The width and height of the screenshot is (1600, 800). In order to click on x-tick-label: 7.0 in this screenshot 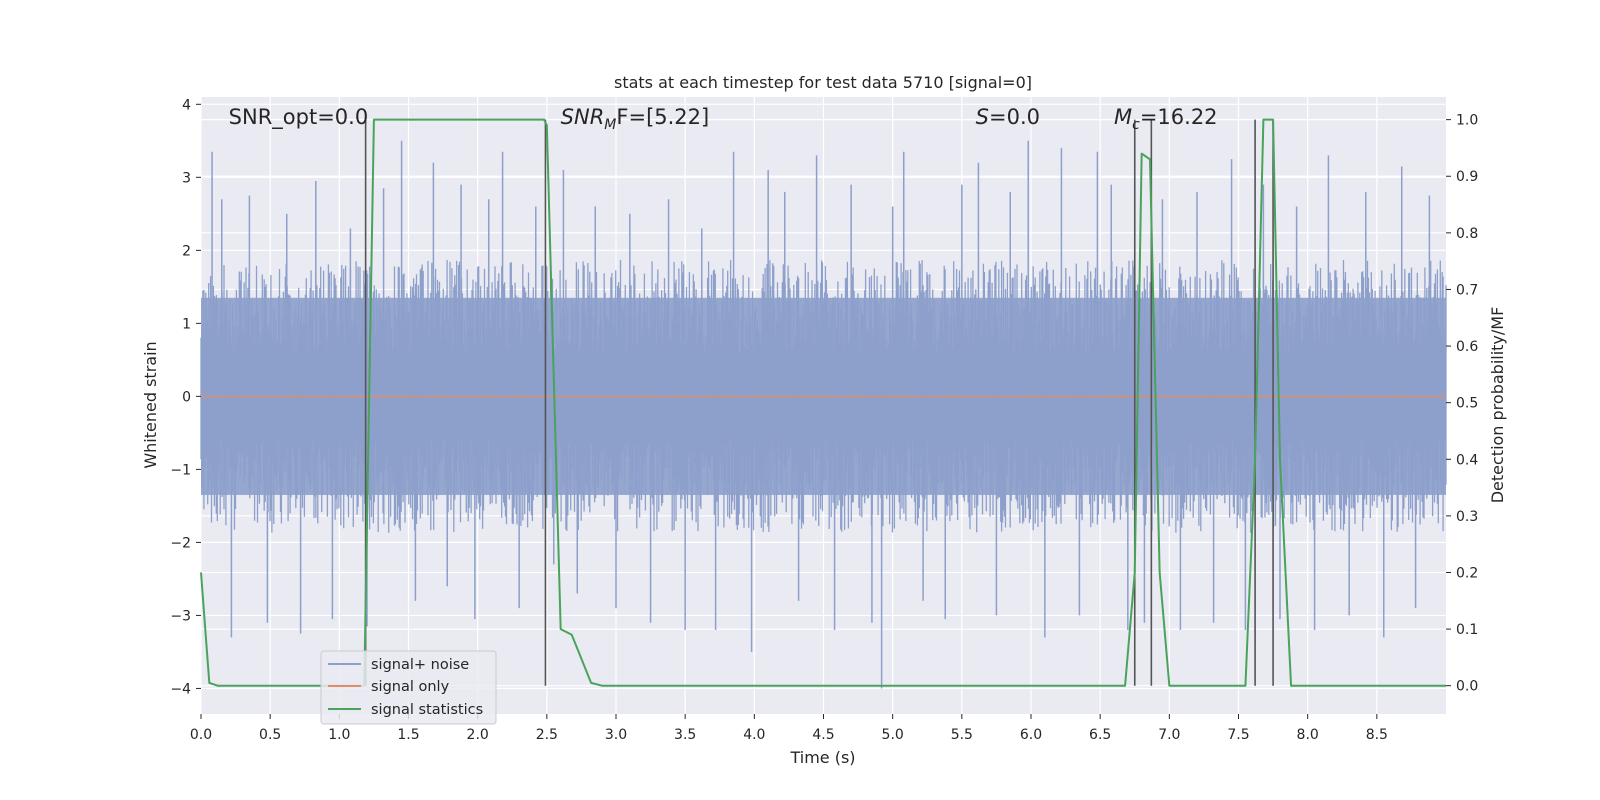, I will do `click(1169, 735)`.